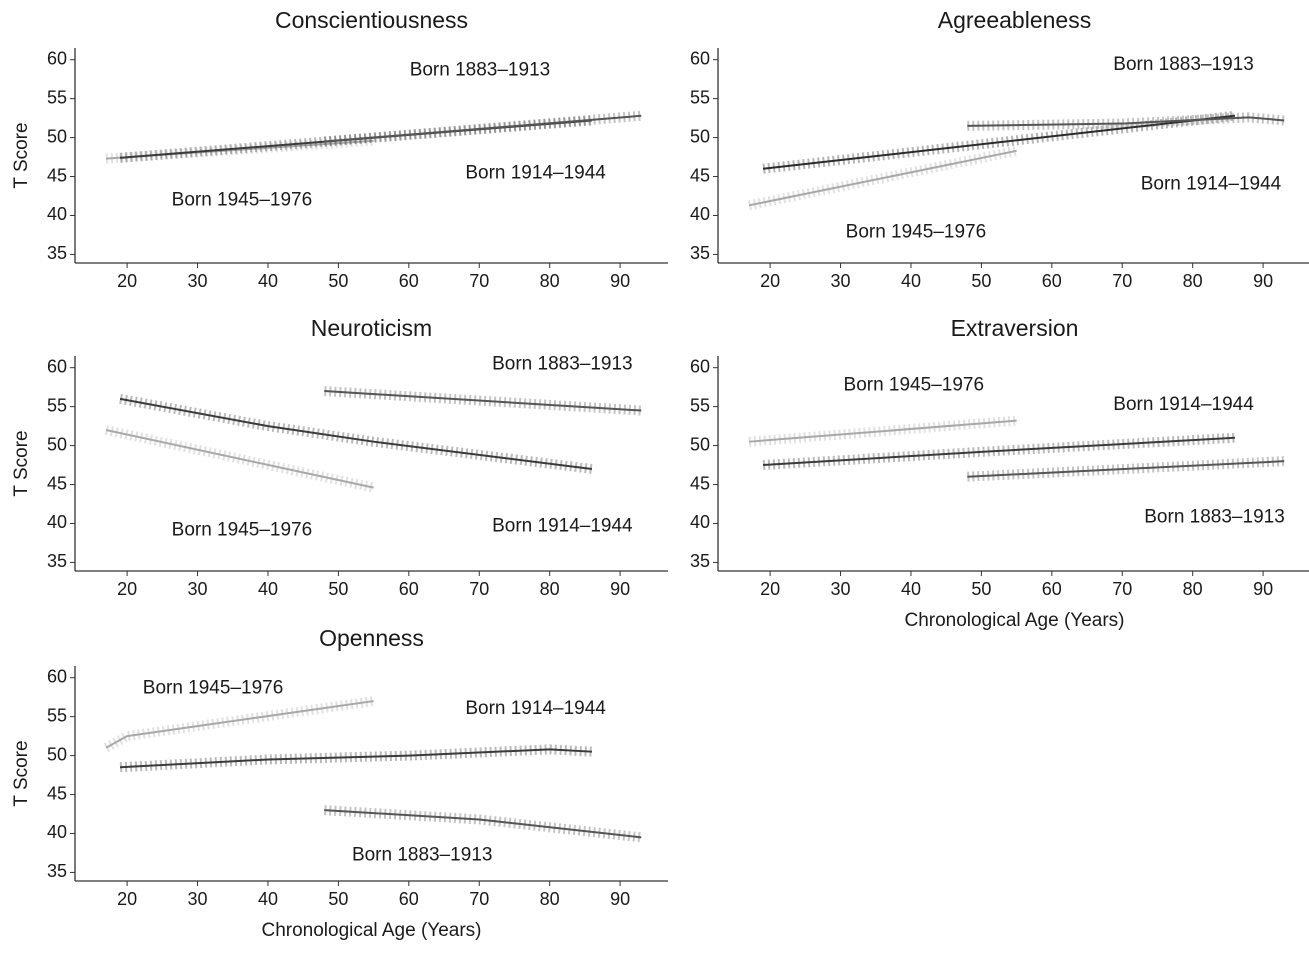  Describe the element at coordinates (371, 20) in the screenshot. I see `chart-title: Conscientiousness` at that location.